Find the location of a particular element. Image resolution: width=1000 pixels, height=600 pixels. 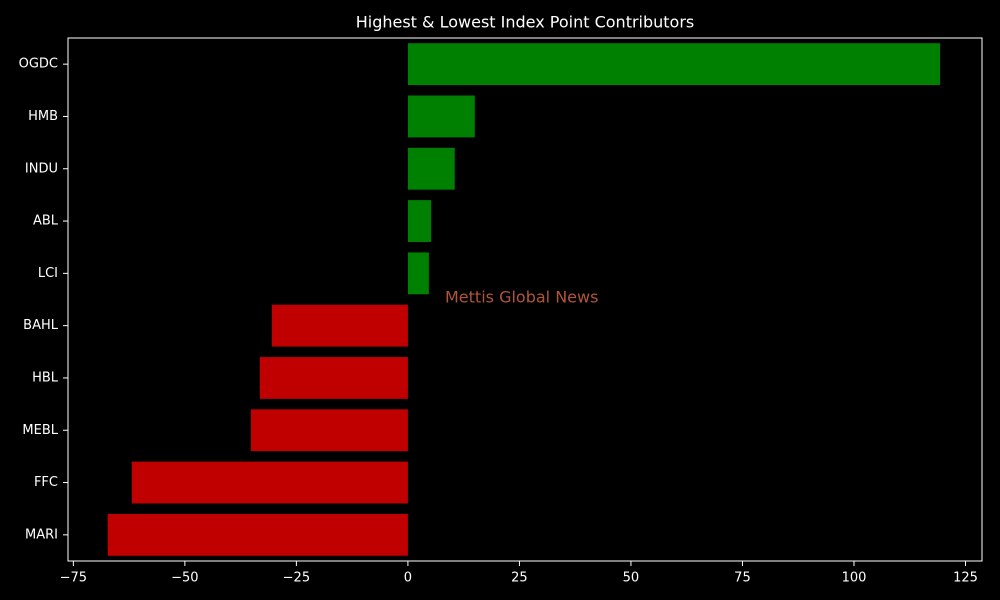

x-tick-label: −25 is located at coordinates (296, 578).